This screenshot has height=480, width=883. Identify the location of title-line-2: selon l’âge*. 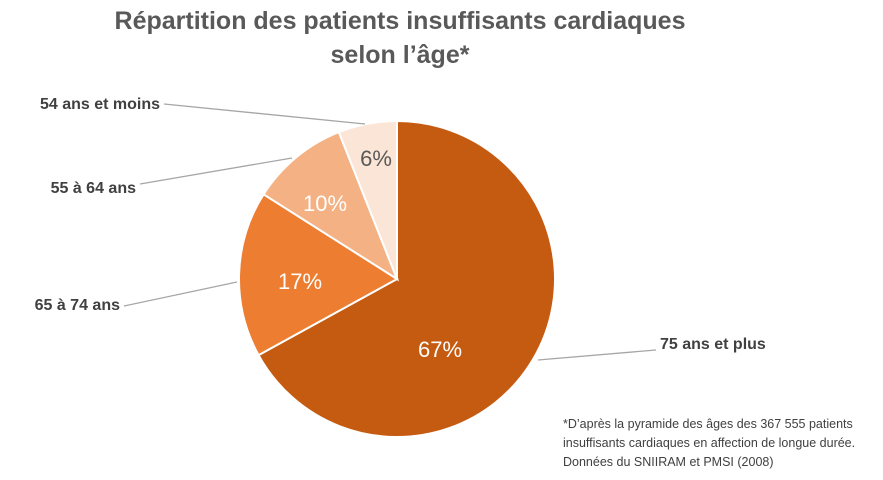
(400, 55).